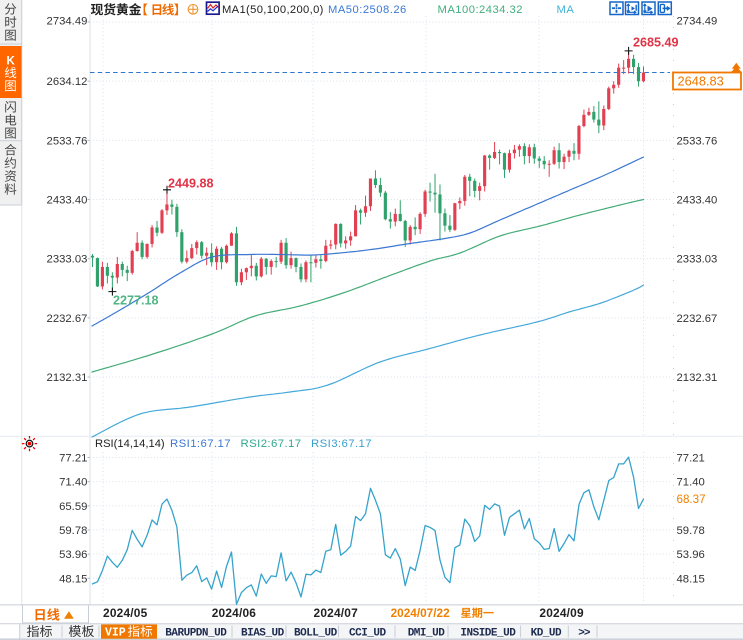 This screenshot has width=743, height=640. Describe the element at coordinates (200, 444) in the screenshot. I see `svg-text: RSI1:67.17` at that location.